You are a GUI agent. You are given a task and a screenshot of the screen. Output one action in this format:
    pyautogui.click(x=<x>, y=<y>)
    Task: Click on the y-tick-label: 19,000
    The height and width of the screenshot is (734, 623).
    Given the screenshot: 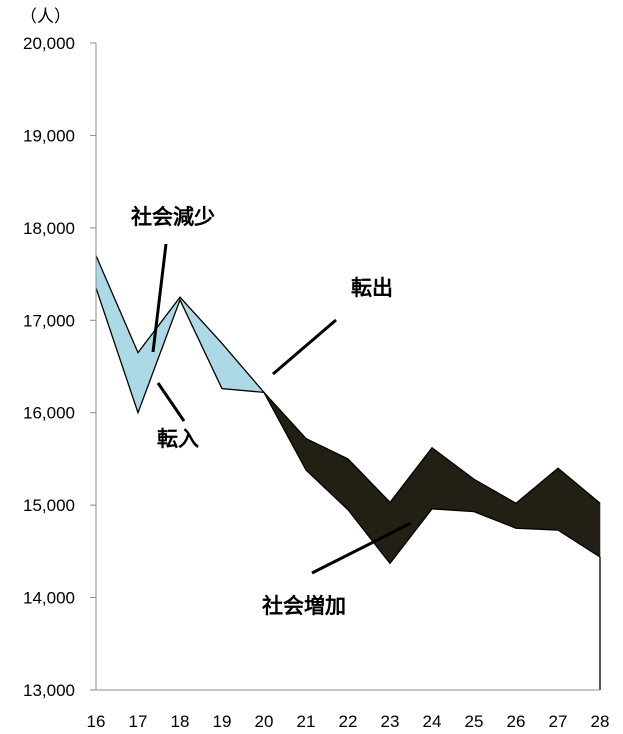 What is the action you would take?
    pyautogui.click(x=49, y=135)
    